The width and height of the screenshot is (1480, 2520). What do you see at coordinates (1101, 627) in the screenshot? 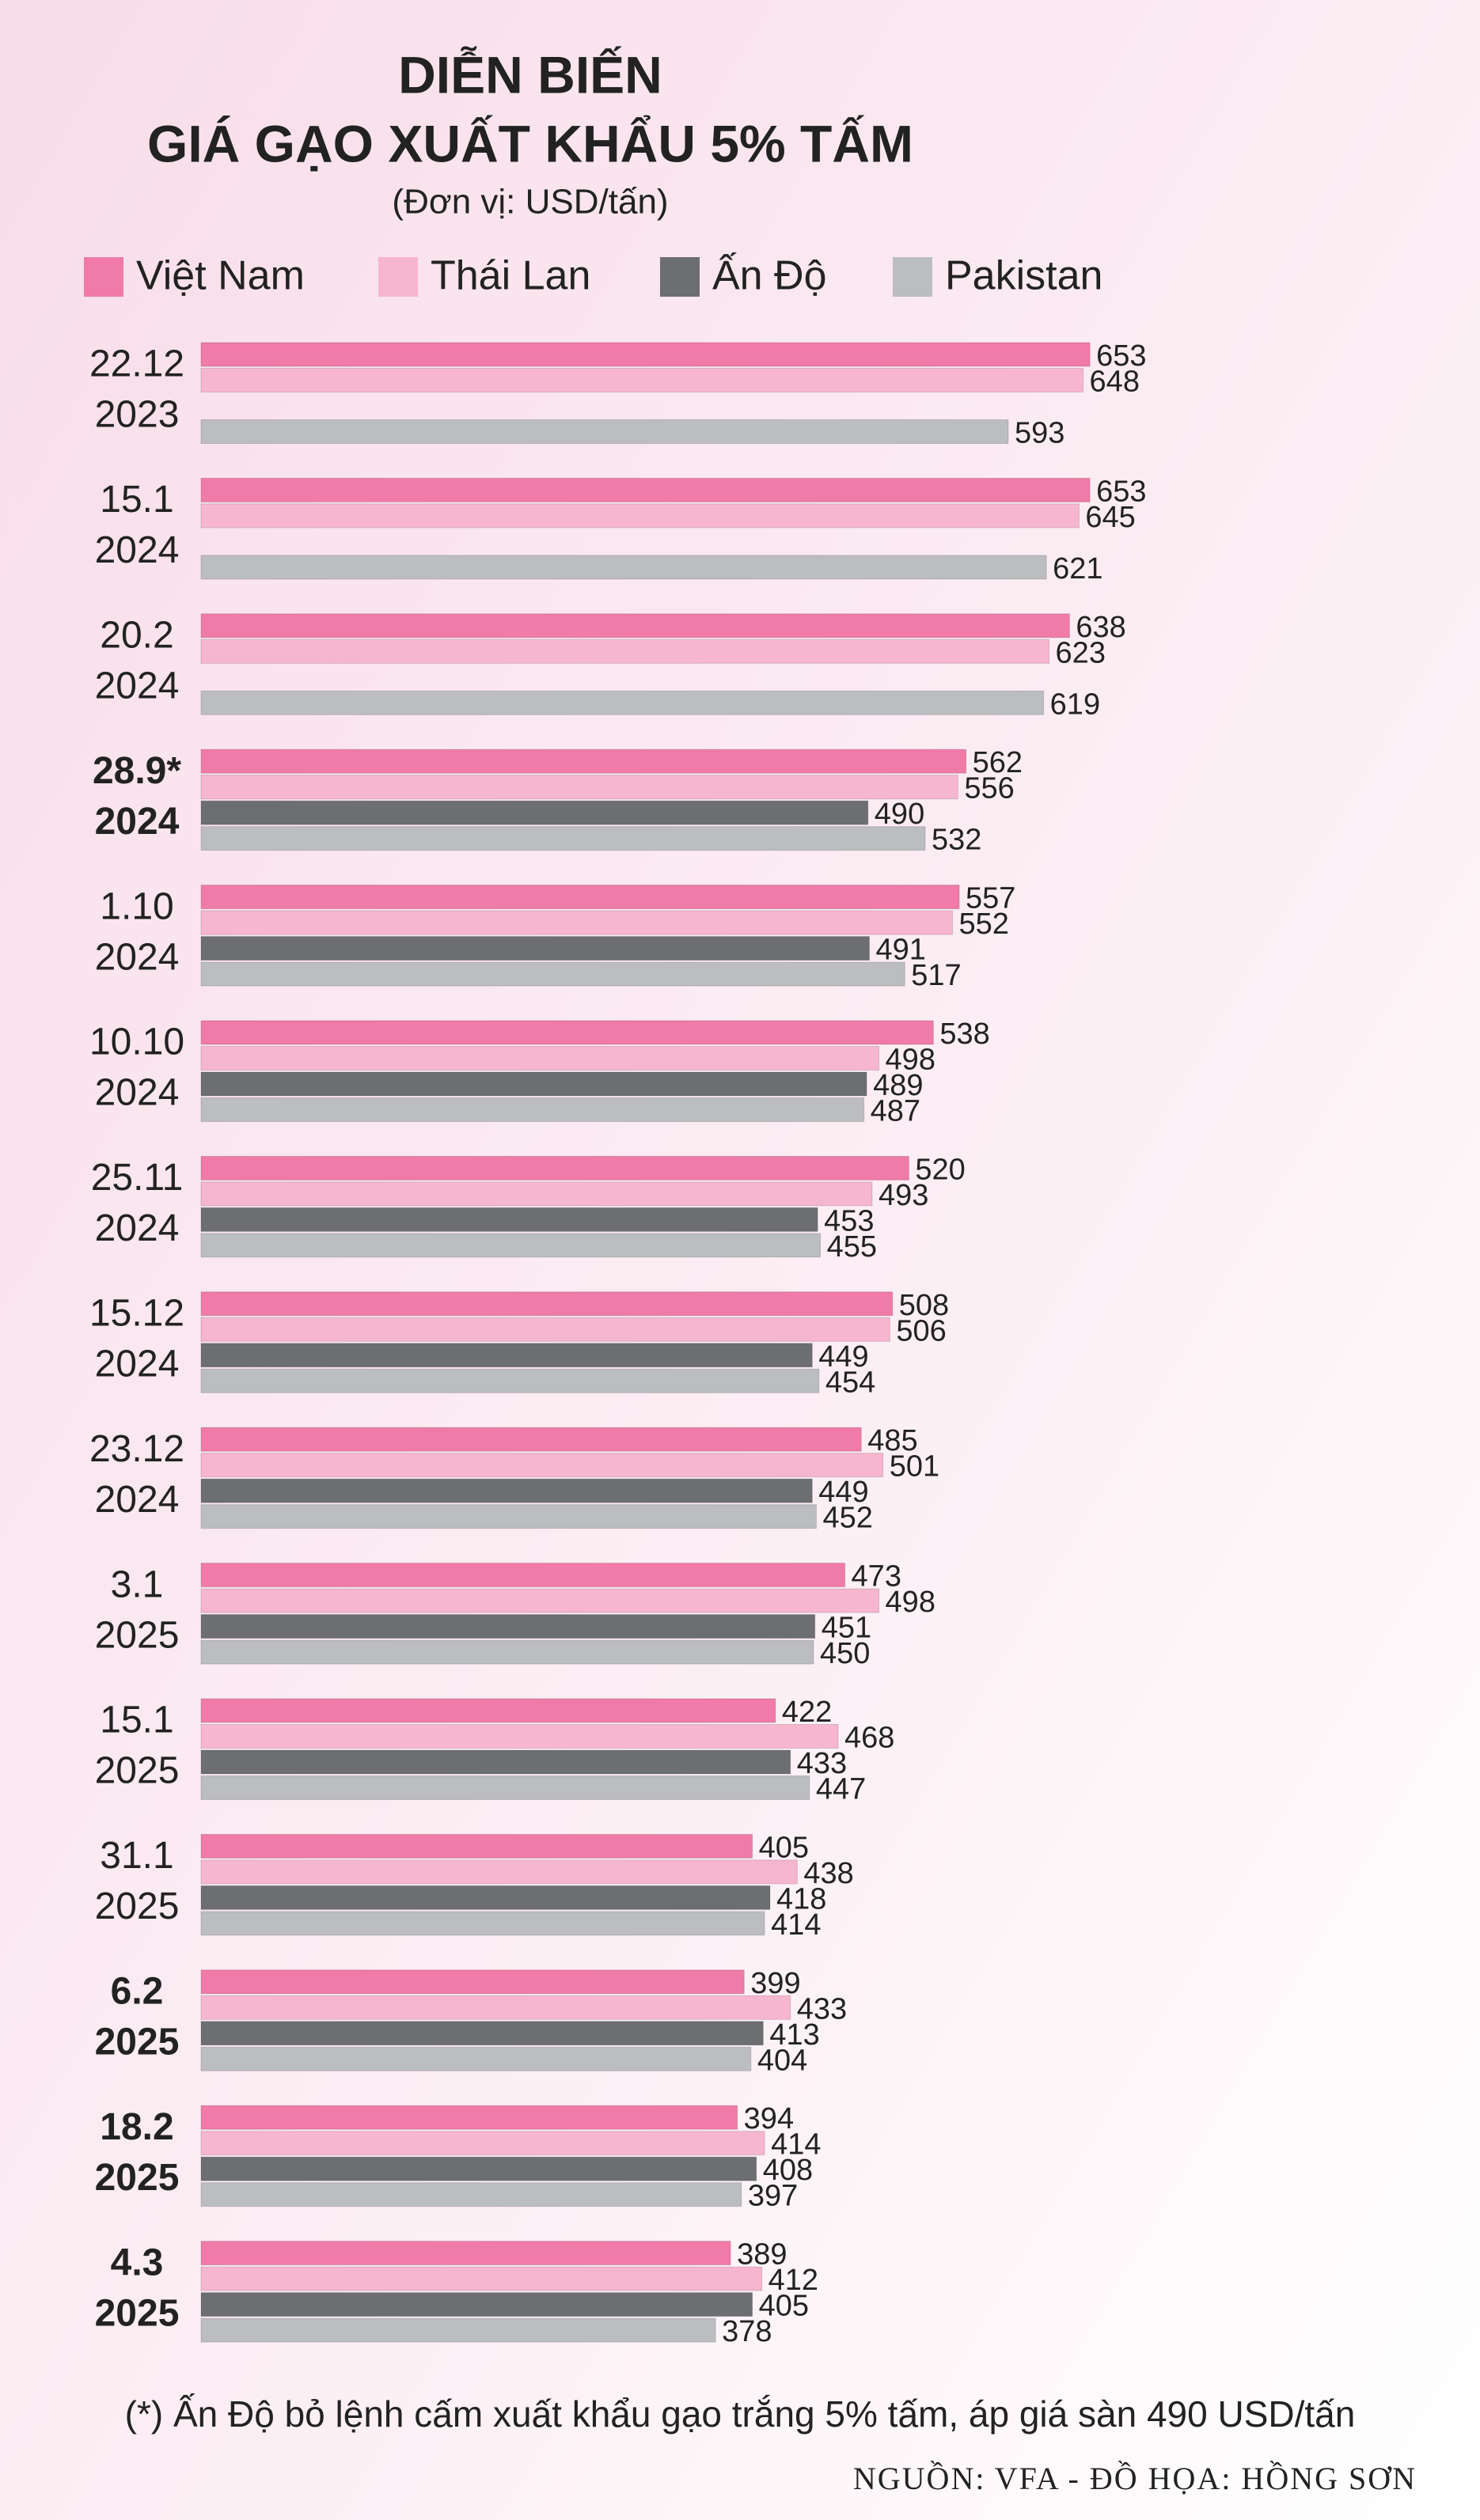
I see `value-label: 638` at bounding box center [1101, 627].